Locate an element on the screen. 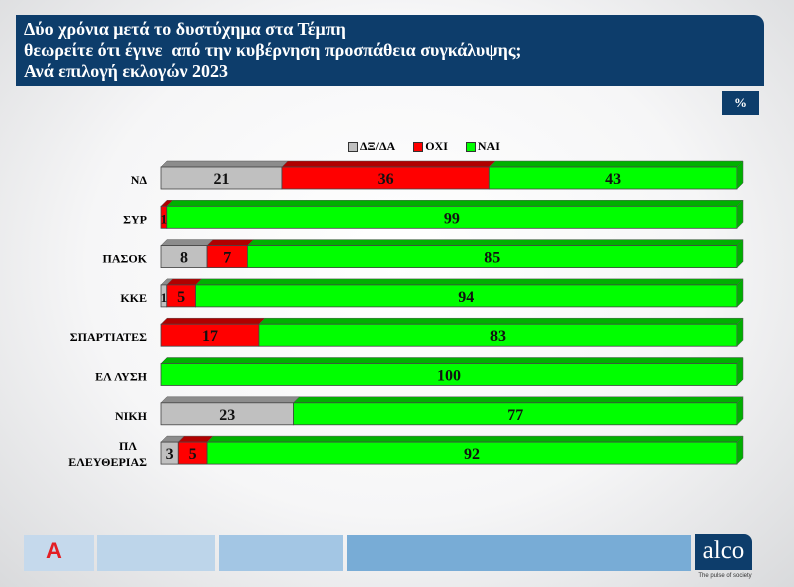 Image resolution: width=794 pixels, height=587 pixels. partner-logo-panel: A is located at coordinates (59, 553).